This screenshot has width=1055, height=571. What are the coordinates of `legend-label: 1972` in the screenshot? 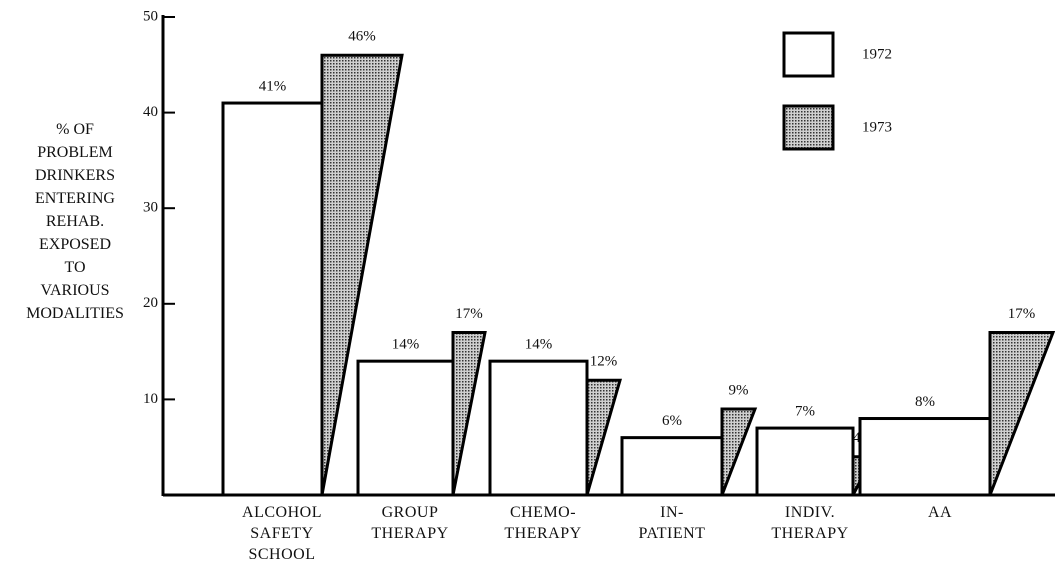 It's located at (877, 54).